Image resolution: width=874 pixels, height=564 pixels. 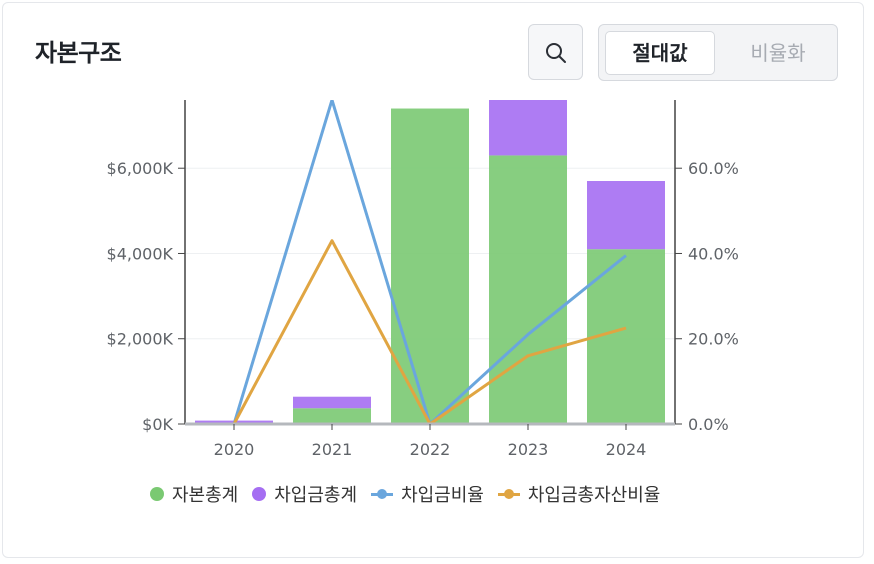 I want to click on y-right-tick-label: 20.0%, so click(x=713, y=339).